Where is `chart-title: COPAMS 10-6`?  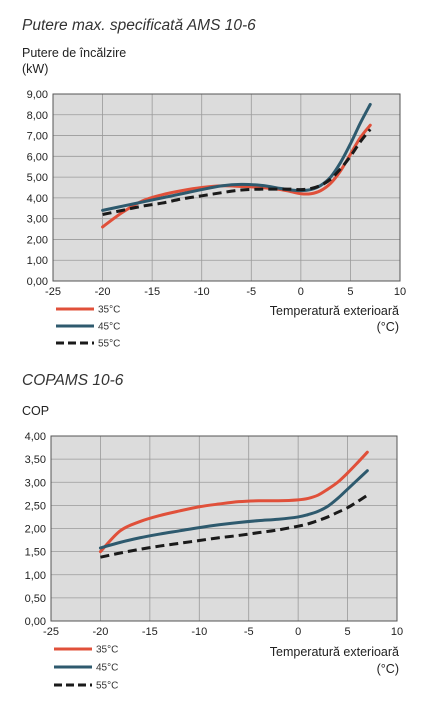
chart-title: COPAMS 10-6 is located at coordinates (73, 380).